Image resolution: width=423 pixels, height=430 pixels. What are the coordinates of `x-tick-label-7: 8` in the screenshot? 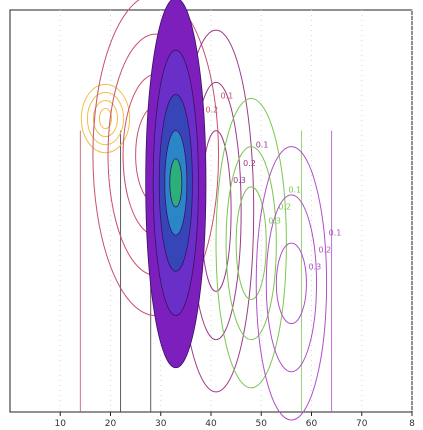 It's located at (412, 424).